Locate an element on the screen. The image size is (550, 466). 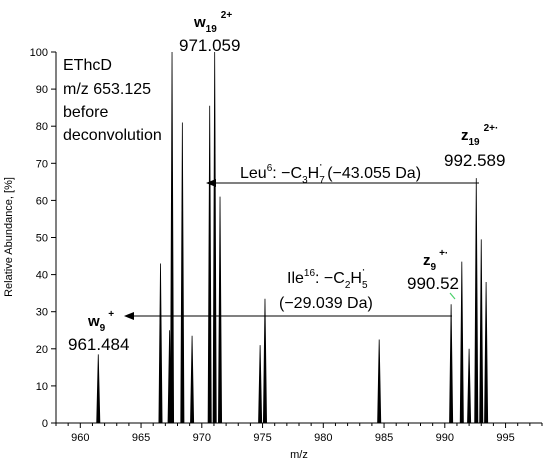
w19-mz: 971.059 is located at coordinates (209, 45).